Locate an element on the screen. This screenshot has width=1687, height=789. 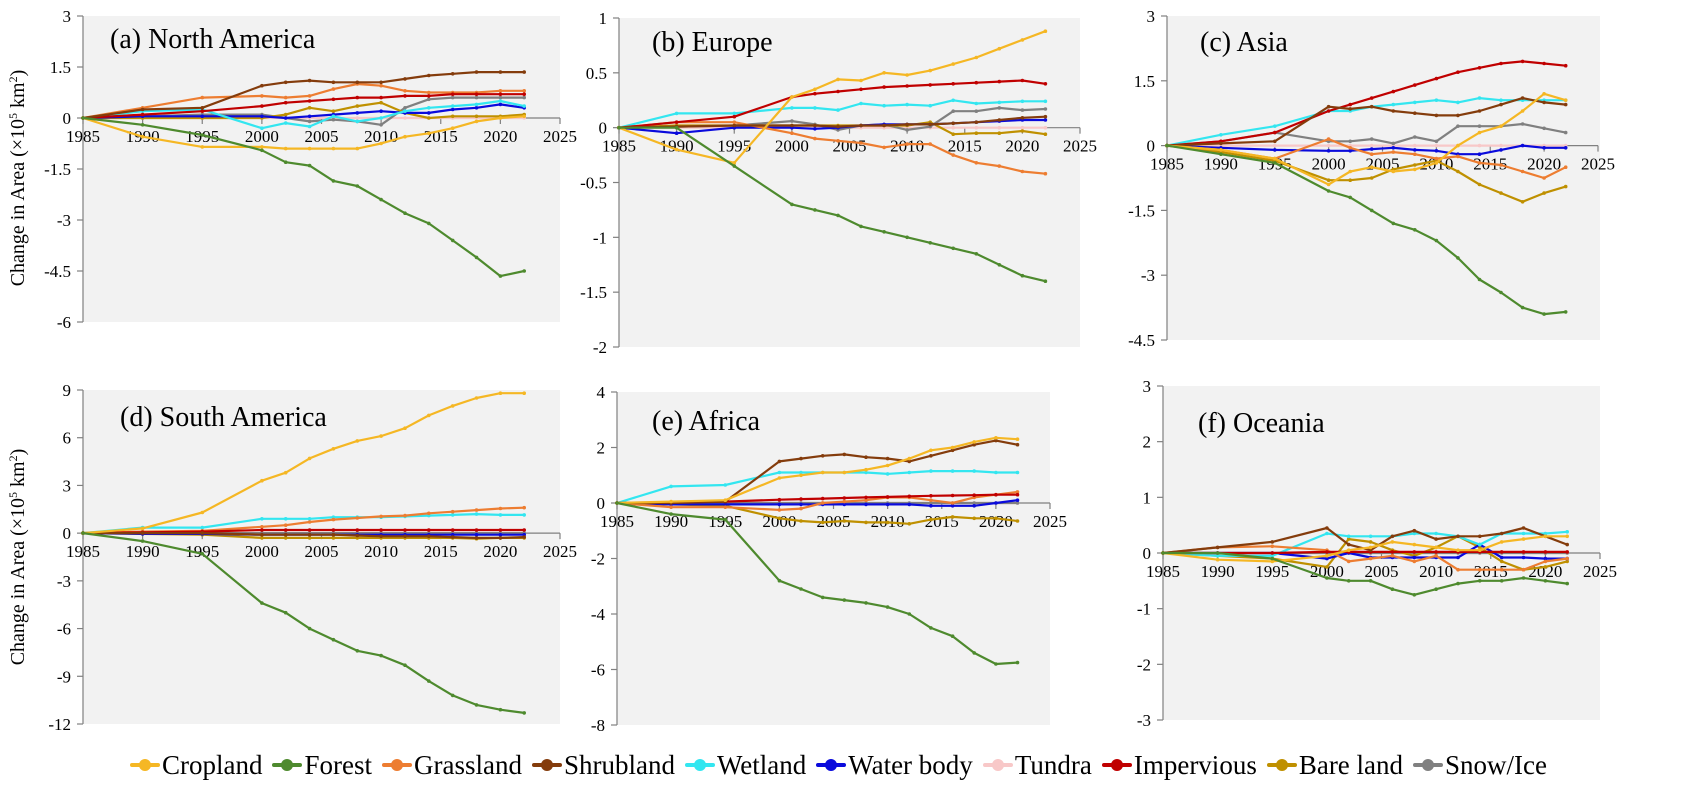
y-tick-label: -1.5 is located at coordinates (1141, 210).